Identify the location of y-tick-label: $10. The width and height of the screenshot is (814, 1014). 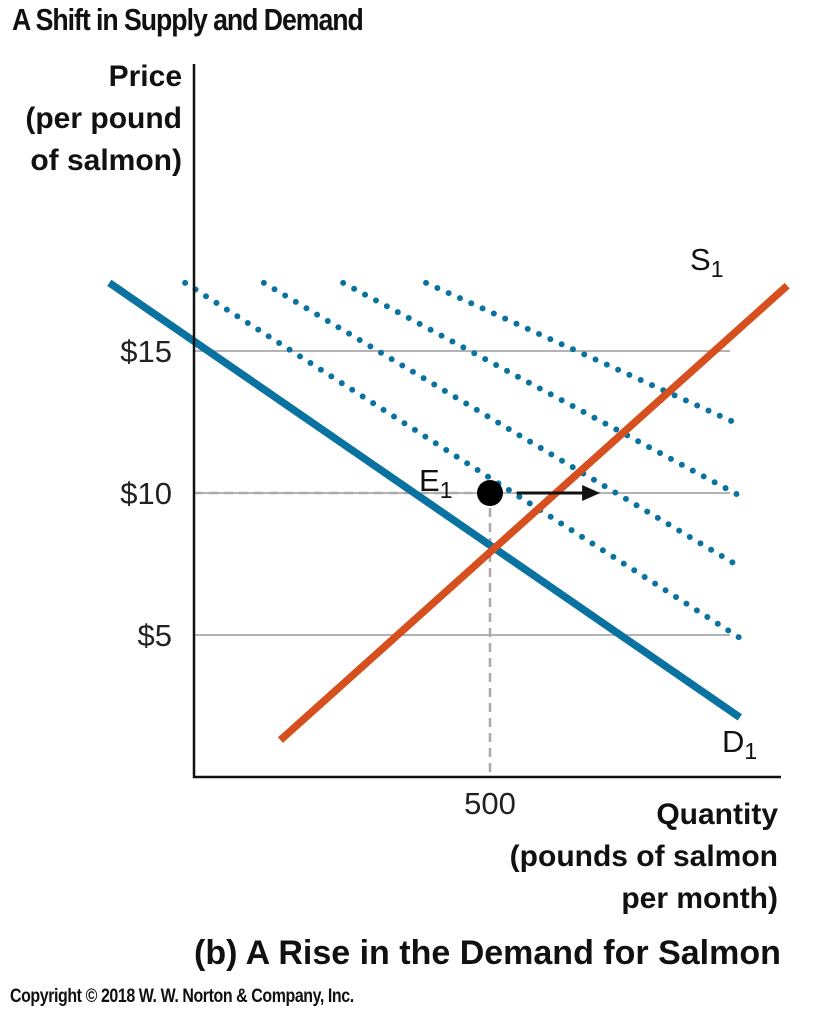
(146, 493).